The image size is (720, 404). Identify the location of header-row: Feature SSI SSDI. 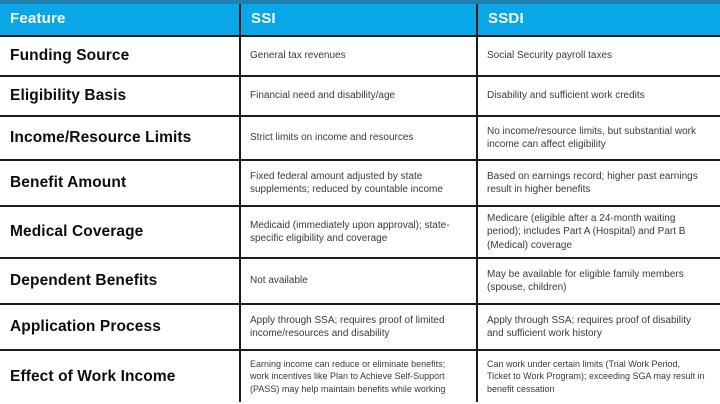
(360, 19).